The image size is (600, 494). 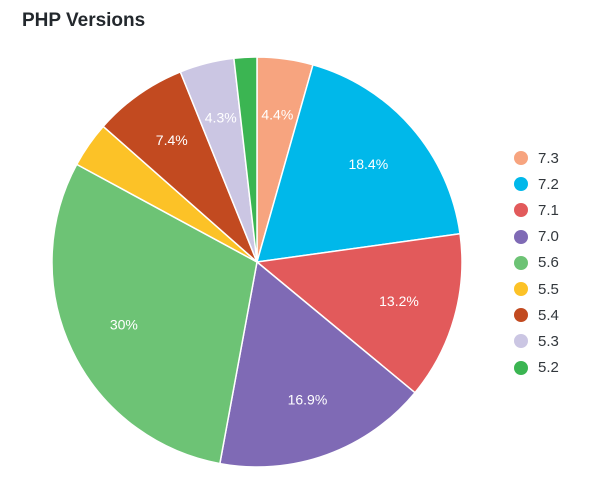 What do you see at coordinates (548, 237) in the screenshot?
I see `legend-label: 7.0` at bounding box center [548, 237].